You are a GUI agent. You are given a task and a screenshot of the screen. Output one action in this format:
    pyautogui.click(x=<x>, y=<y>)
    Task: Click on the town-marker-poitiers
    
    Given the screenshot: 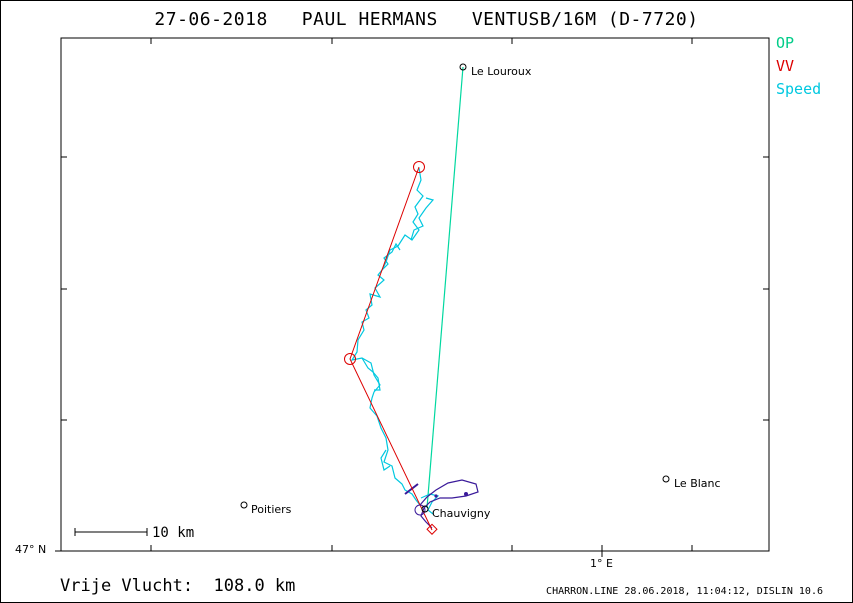 What is the action you would take?
    pyautogui.click(x=244, y=505)
    